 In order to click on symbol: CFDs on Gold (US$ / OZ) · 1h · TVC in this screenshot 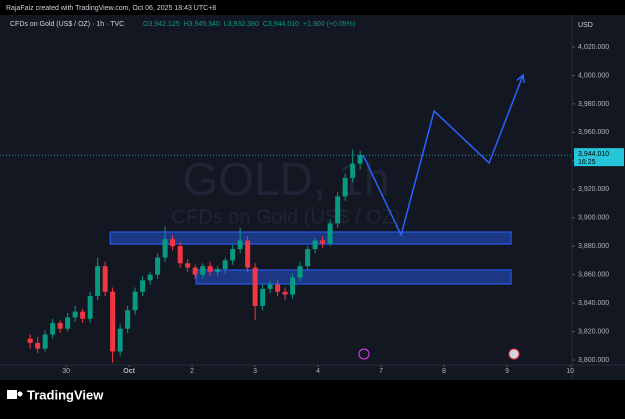, I will do `click(67, 24)`.